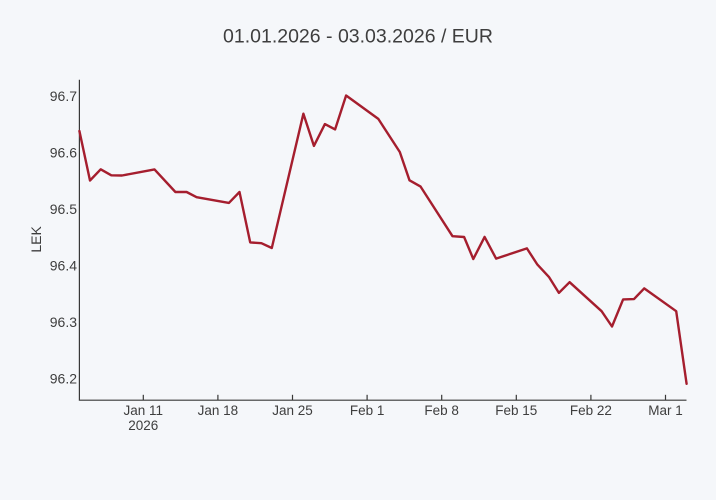 The height and width of the screenshot is (500, 716). I want to click on svg-text: 2026, so click(143, 425).